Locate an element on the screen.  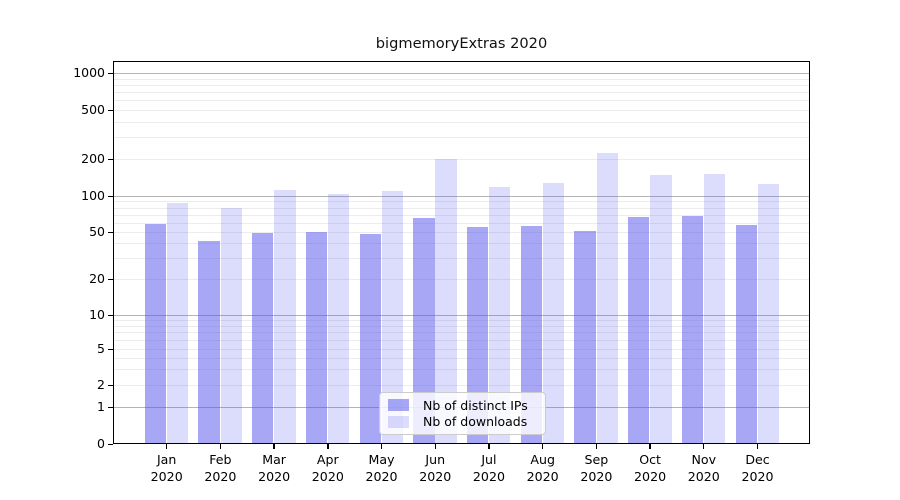
y-tick-label: 1000 is located at coordinates (89, 72).